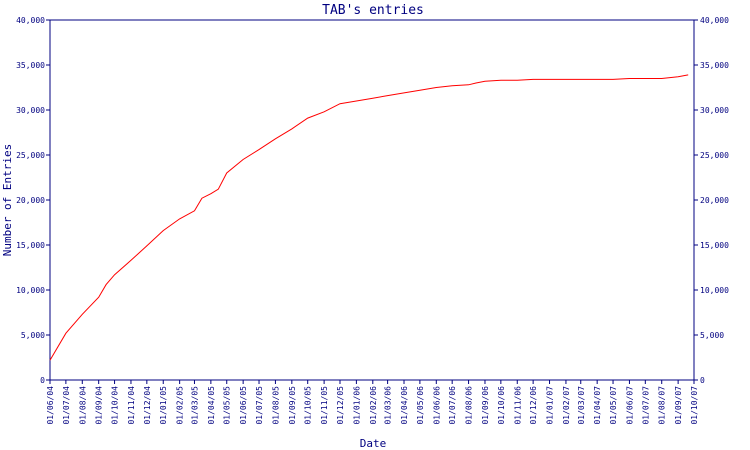  Describe the element at coordinates (581, 405) in the screenshot. I see `x-tick-label: 01/03/07` at that location.